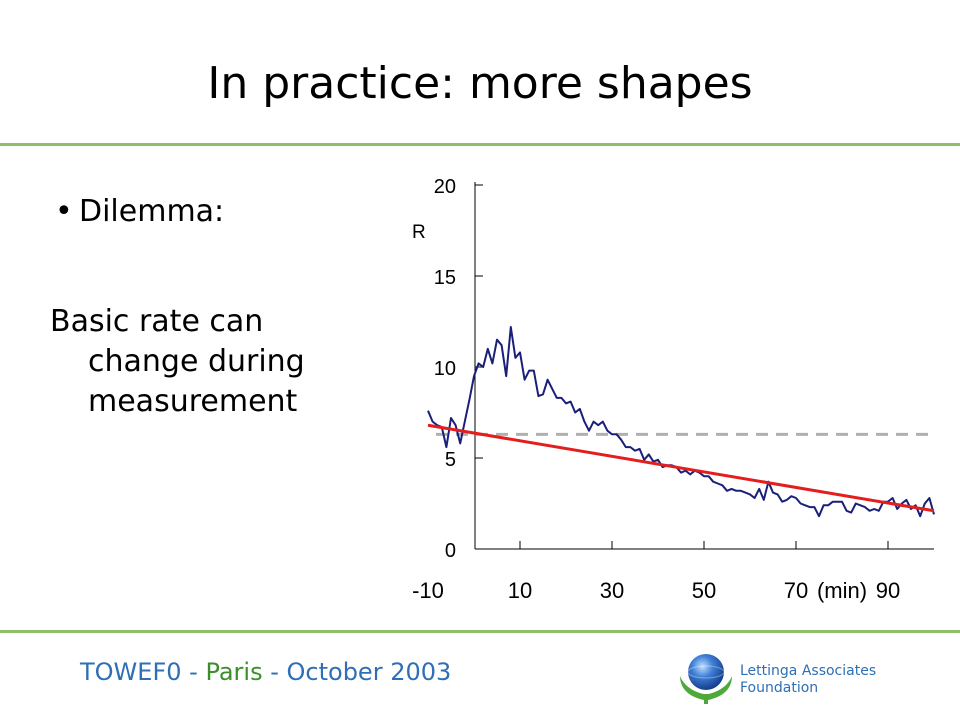 The height and width of the screenshot is (720, 960). I want to click on series-line, so click(681, 422).